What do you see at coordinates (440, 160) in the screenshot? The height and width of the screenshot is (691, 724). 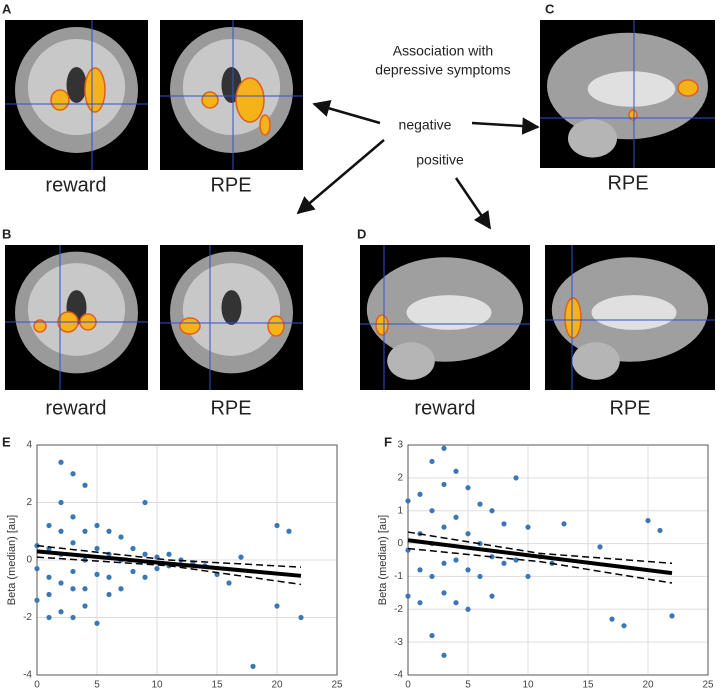 I see `annotation: positive` at bounding box center [440, 160].